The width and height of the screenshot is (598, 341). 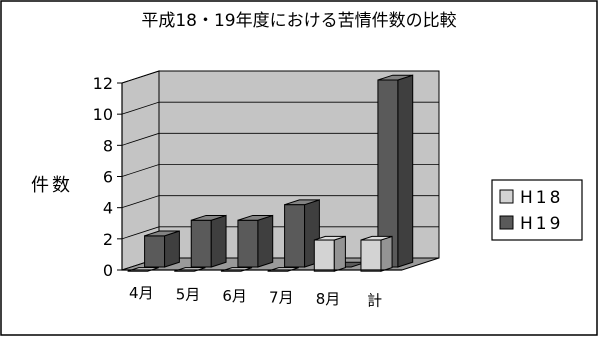 I want to click on y-tick-label: 12, so click(x=103, y=83).